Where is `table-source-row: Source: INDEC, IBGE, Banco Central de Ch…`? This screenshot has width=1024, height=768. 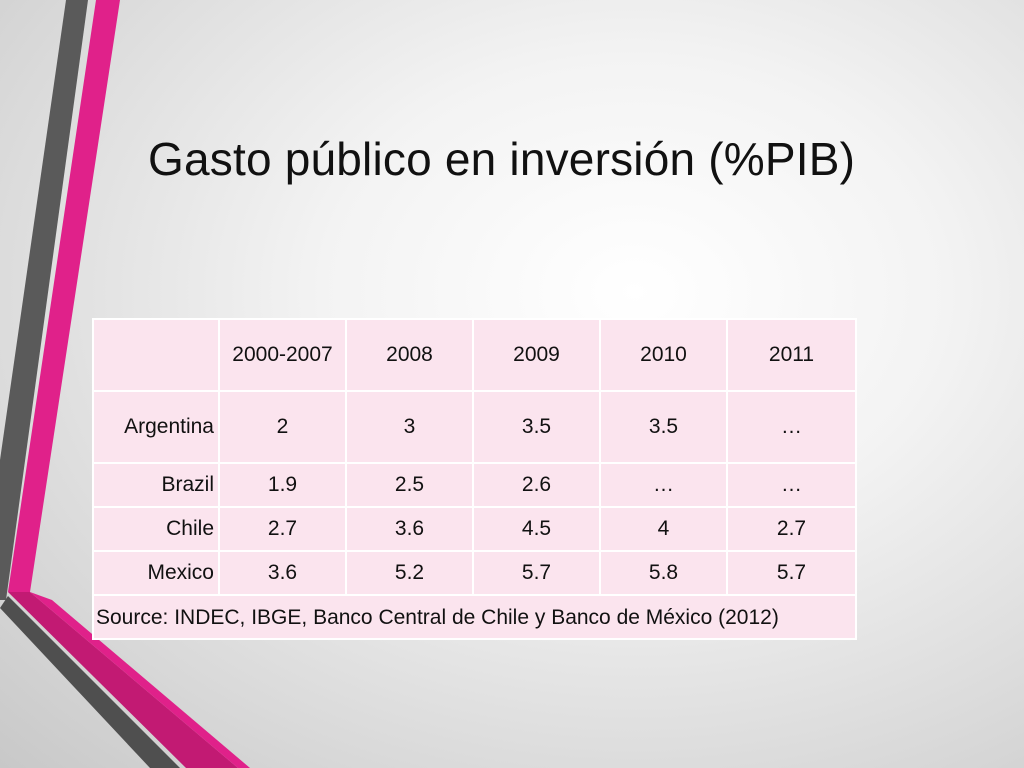
table-source-row: Source: INDEC, IBGE, Banco Central de Ch… is located at coordinates (474, 617).